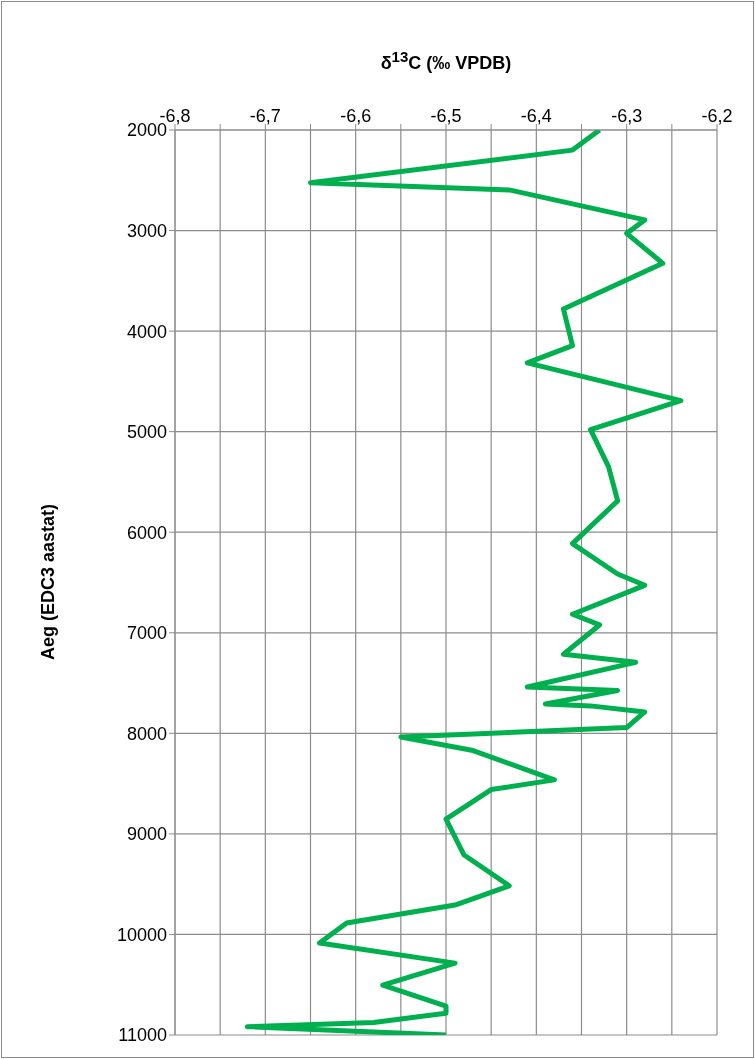 The height and width of the screenshot is (1059, 755). I want to click on y-tick-label: 3000, so click(146, 230).